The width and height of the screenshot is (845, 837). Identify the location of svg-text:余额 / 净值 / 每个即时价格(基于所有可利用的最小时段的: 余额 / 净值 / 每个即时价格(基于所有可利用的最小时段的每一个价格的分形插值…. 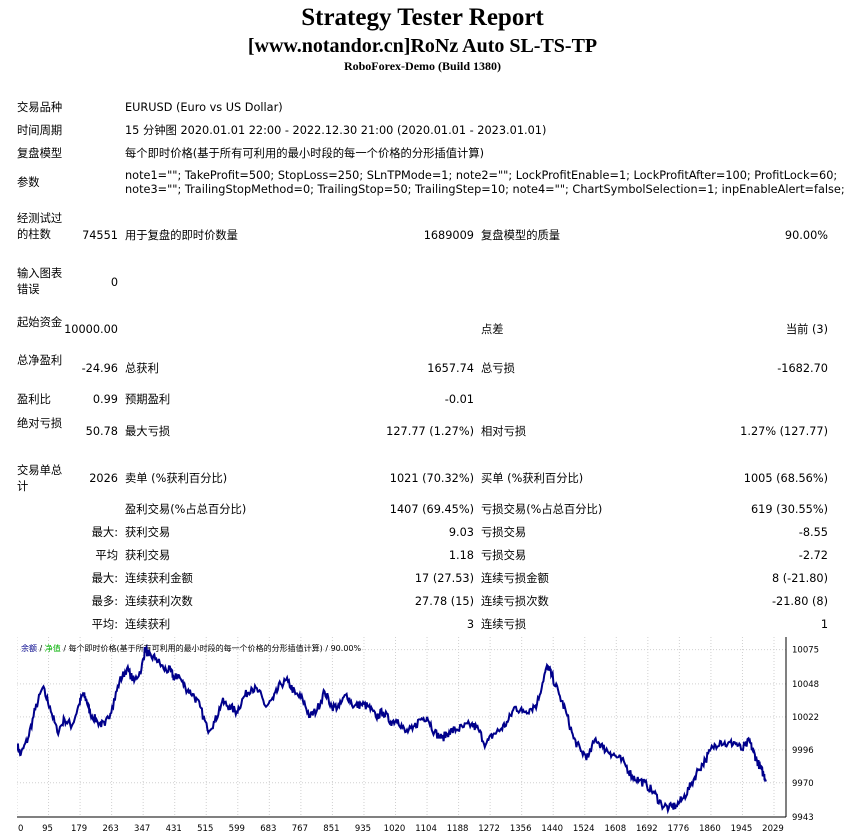
(191, 648).